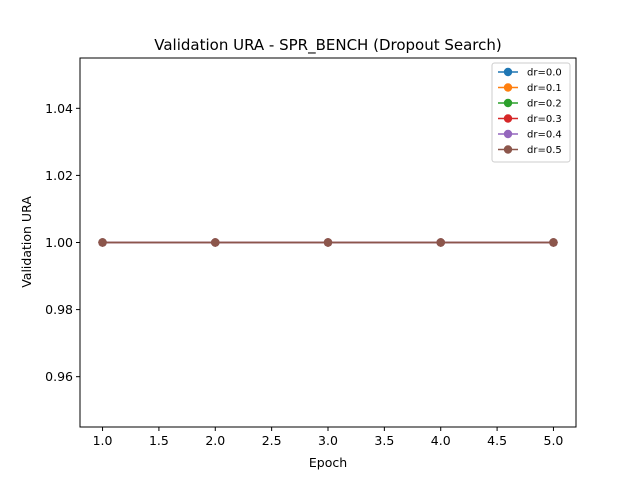 The image size is (640, 480). I want to click on legend-label: dr=0.1, so click(544, 88).